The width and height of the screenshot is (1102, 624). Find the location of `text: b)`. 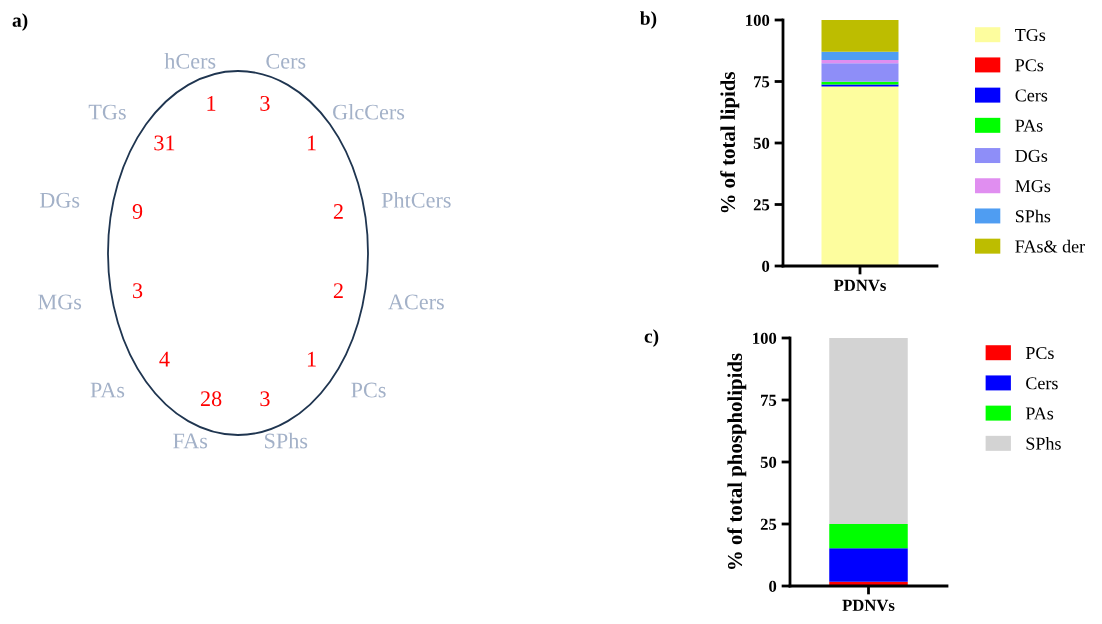

text: b) is located at coordinates (648, 20).